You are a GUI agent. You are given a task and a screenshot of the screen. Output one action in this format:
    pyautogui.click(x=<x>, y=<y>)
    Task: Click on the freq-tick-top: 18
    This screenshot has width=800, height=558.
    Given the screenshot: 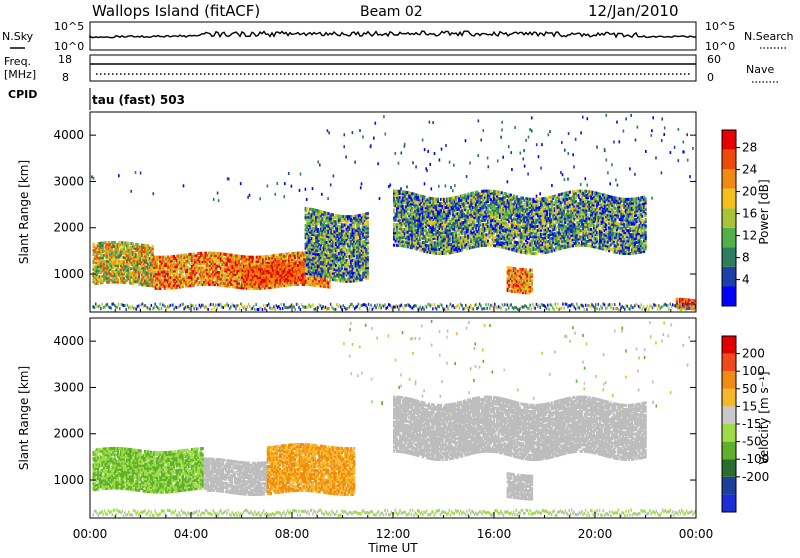 What is the action you would take?
    pyautogui.click(x=65, y=59)
    